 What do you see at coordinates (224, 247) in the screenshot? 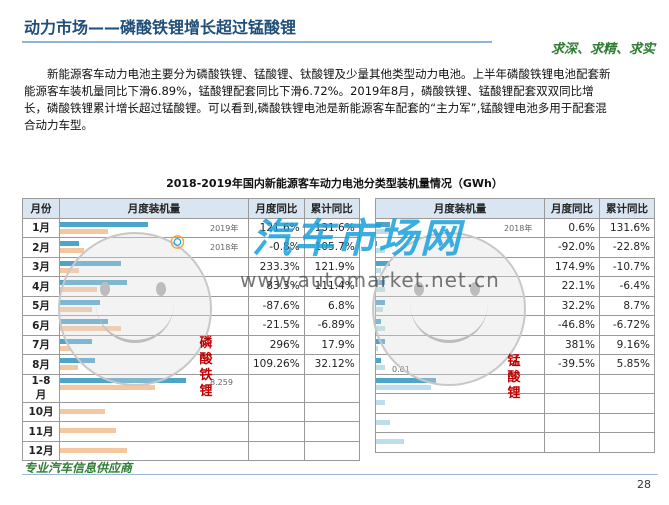
I see `legend-2018: 2018年` at bounding box center [224, 247].